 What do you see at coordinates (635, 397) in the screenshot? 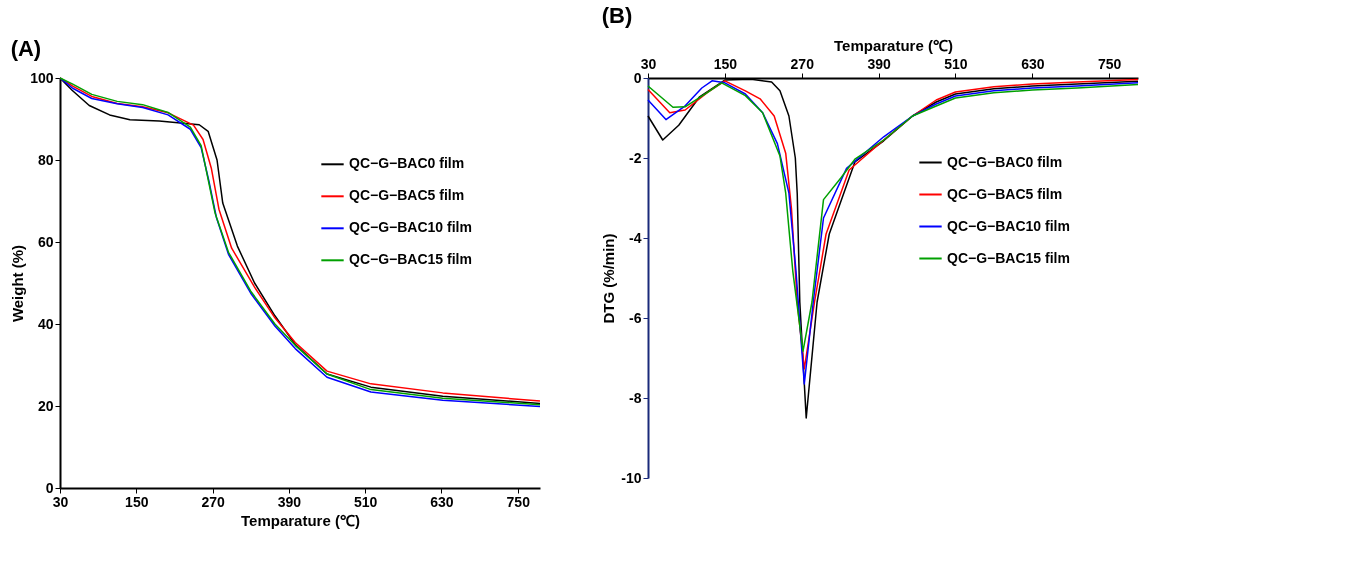
I see `y-tick-label: -8` at bounding box center [635, 397].